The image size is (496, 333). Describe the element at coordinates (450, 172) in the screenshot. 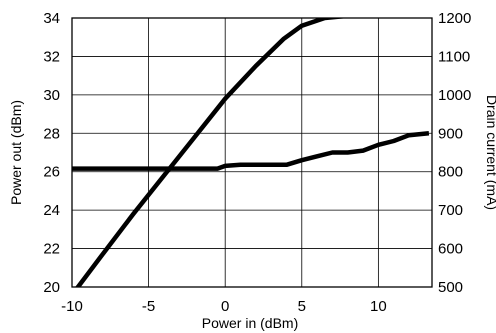

I see `y-right-tick-label: 800` at that location.